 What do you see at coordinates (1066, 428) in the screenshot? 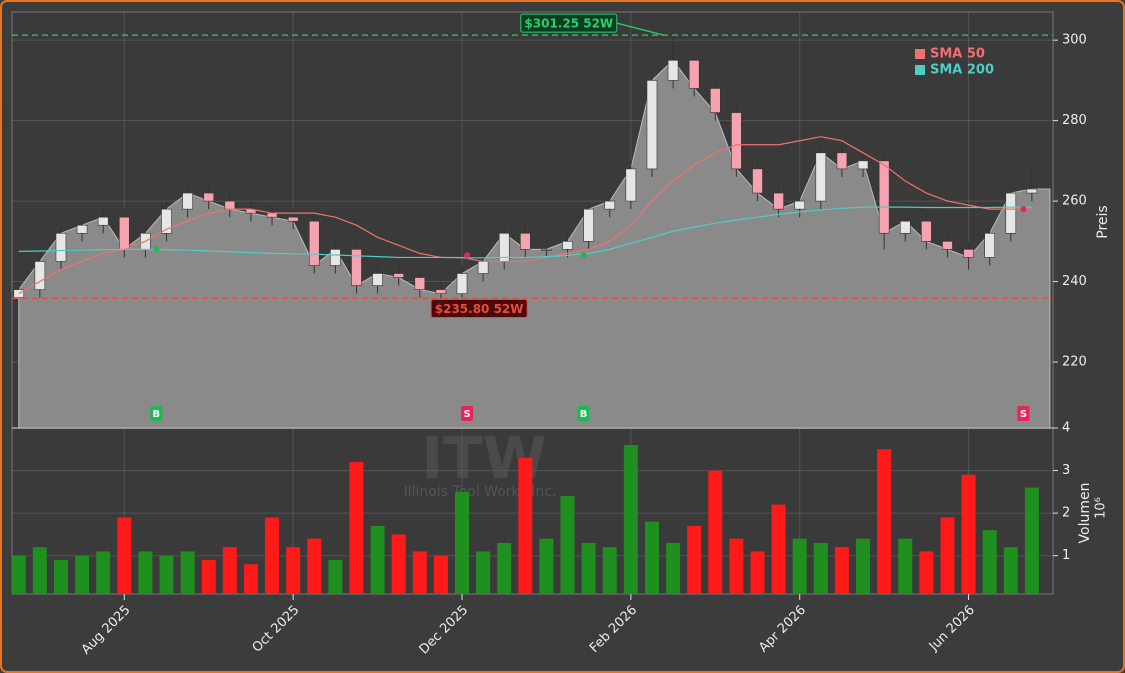
I see `y-tick-label: 4` at bounding box center [1066, 428].